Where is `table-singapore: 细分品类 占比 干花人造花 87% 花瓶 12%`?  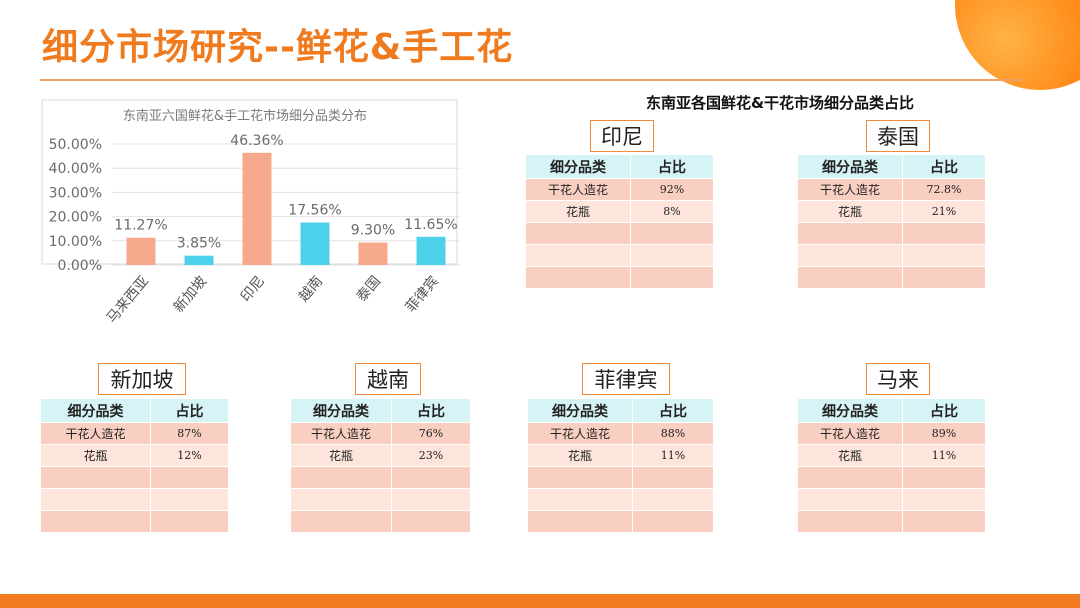
table-singapore: 细分品类 占比 干花人造花 87% 花瓶 12% is located at coordinates (134, 465).